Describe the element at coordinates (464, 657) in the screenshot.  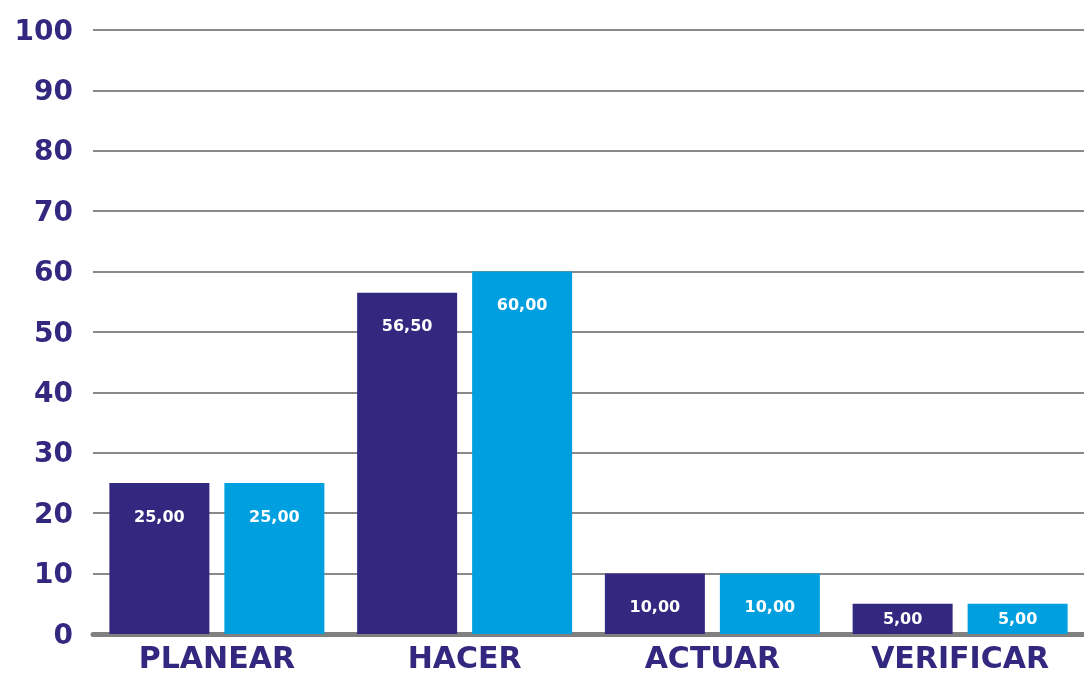
I see `x-tick-label: HACER` at that location.